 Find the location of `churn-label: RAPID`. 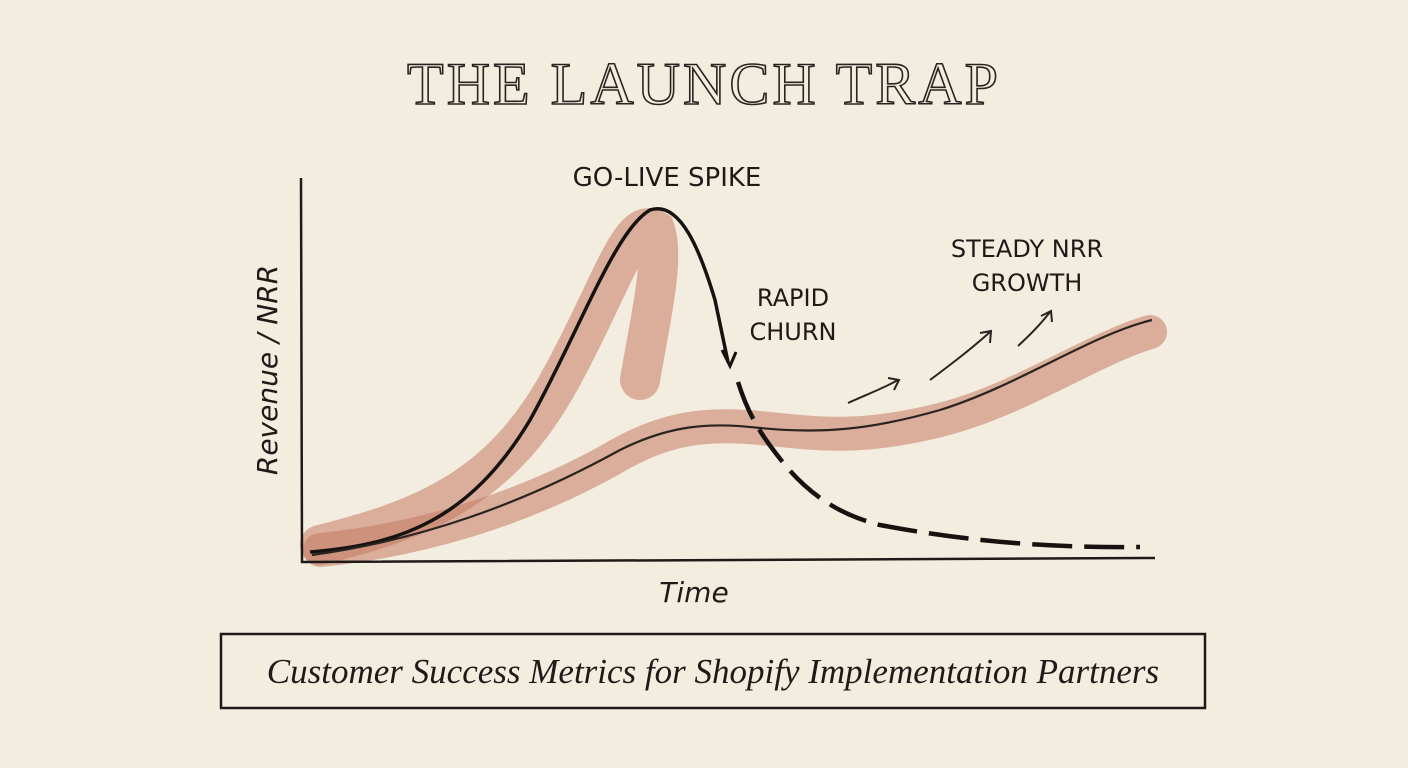

churn-label: RAPID is located at coordinates (793, 298).